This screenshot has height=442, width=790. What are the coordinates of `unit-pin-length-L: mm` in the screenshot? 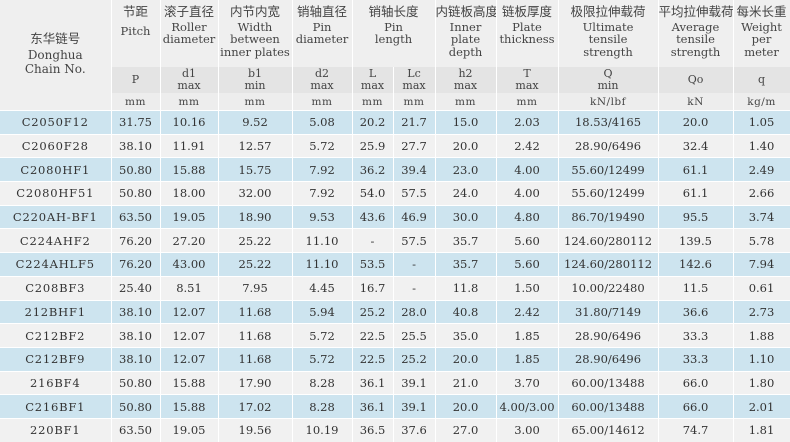 It's located at (373, 102).